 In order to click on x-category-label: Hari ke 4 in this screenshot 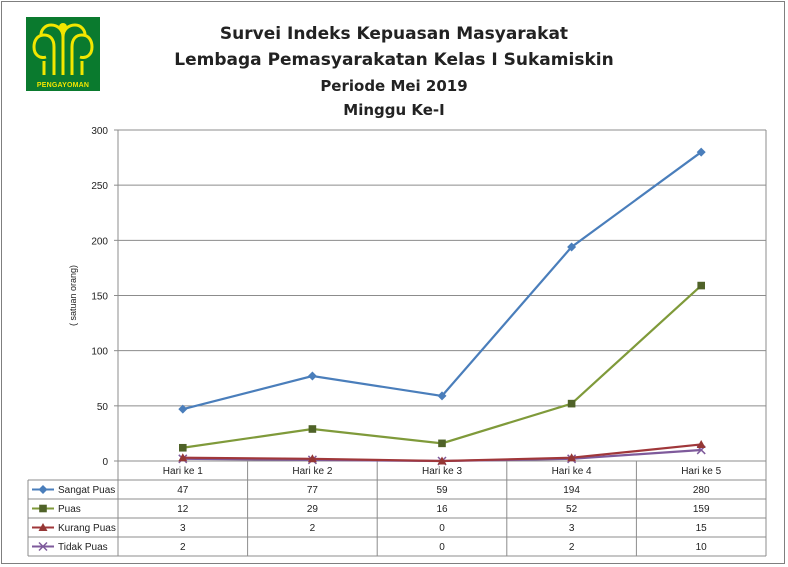, I will do `click(572, 471)`.